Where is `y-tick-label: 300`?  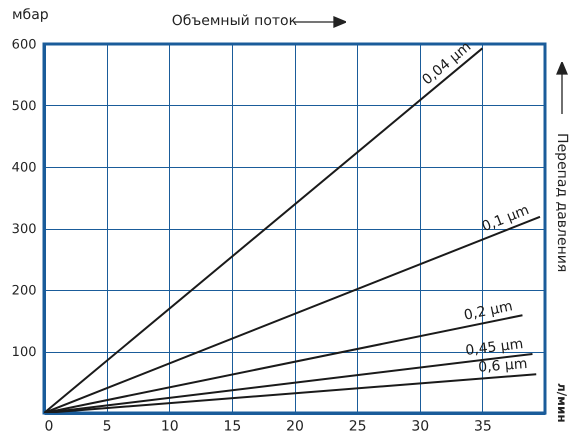 y-tick-label: 300 is located at coordinates (24, 229).